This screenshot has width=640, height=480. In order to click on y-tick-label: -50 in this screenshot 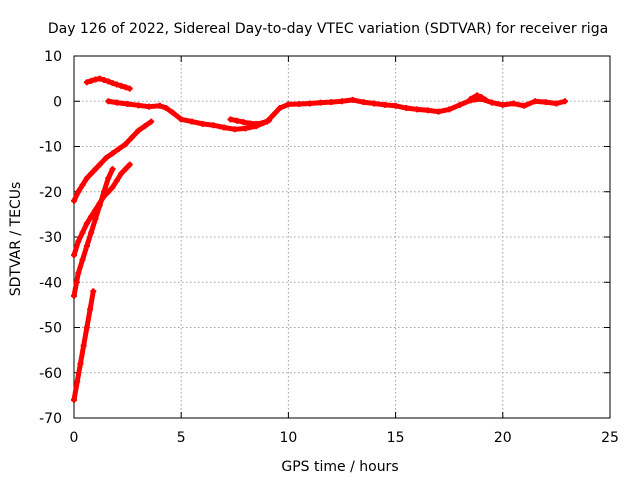, I will do `click(50, 329)`.